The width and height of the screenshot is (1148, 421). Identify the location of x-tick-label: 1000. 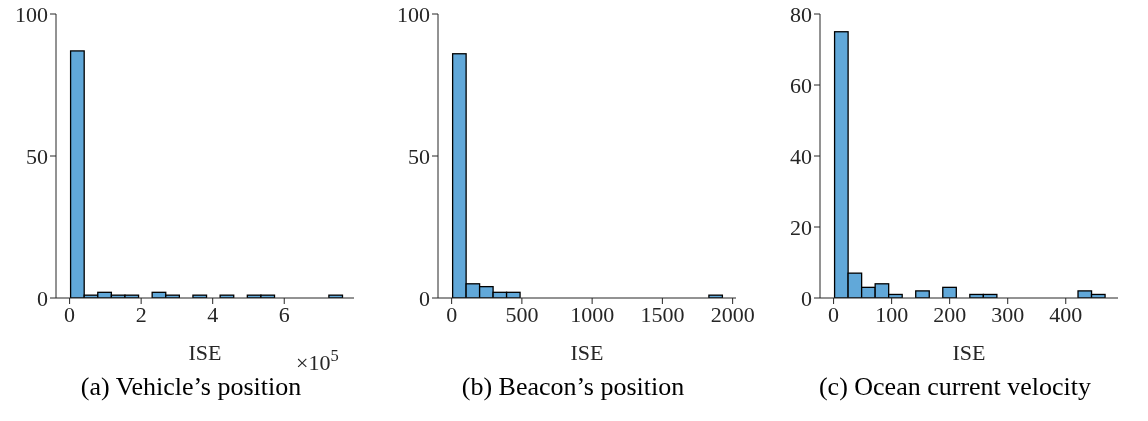
(592, 314).